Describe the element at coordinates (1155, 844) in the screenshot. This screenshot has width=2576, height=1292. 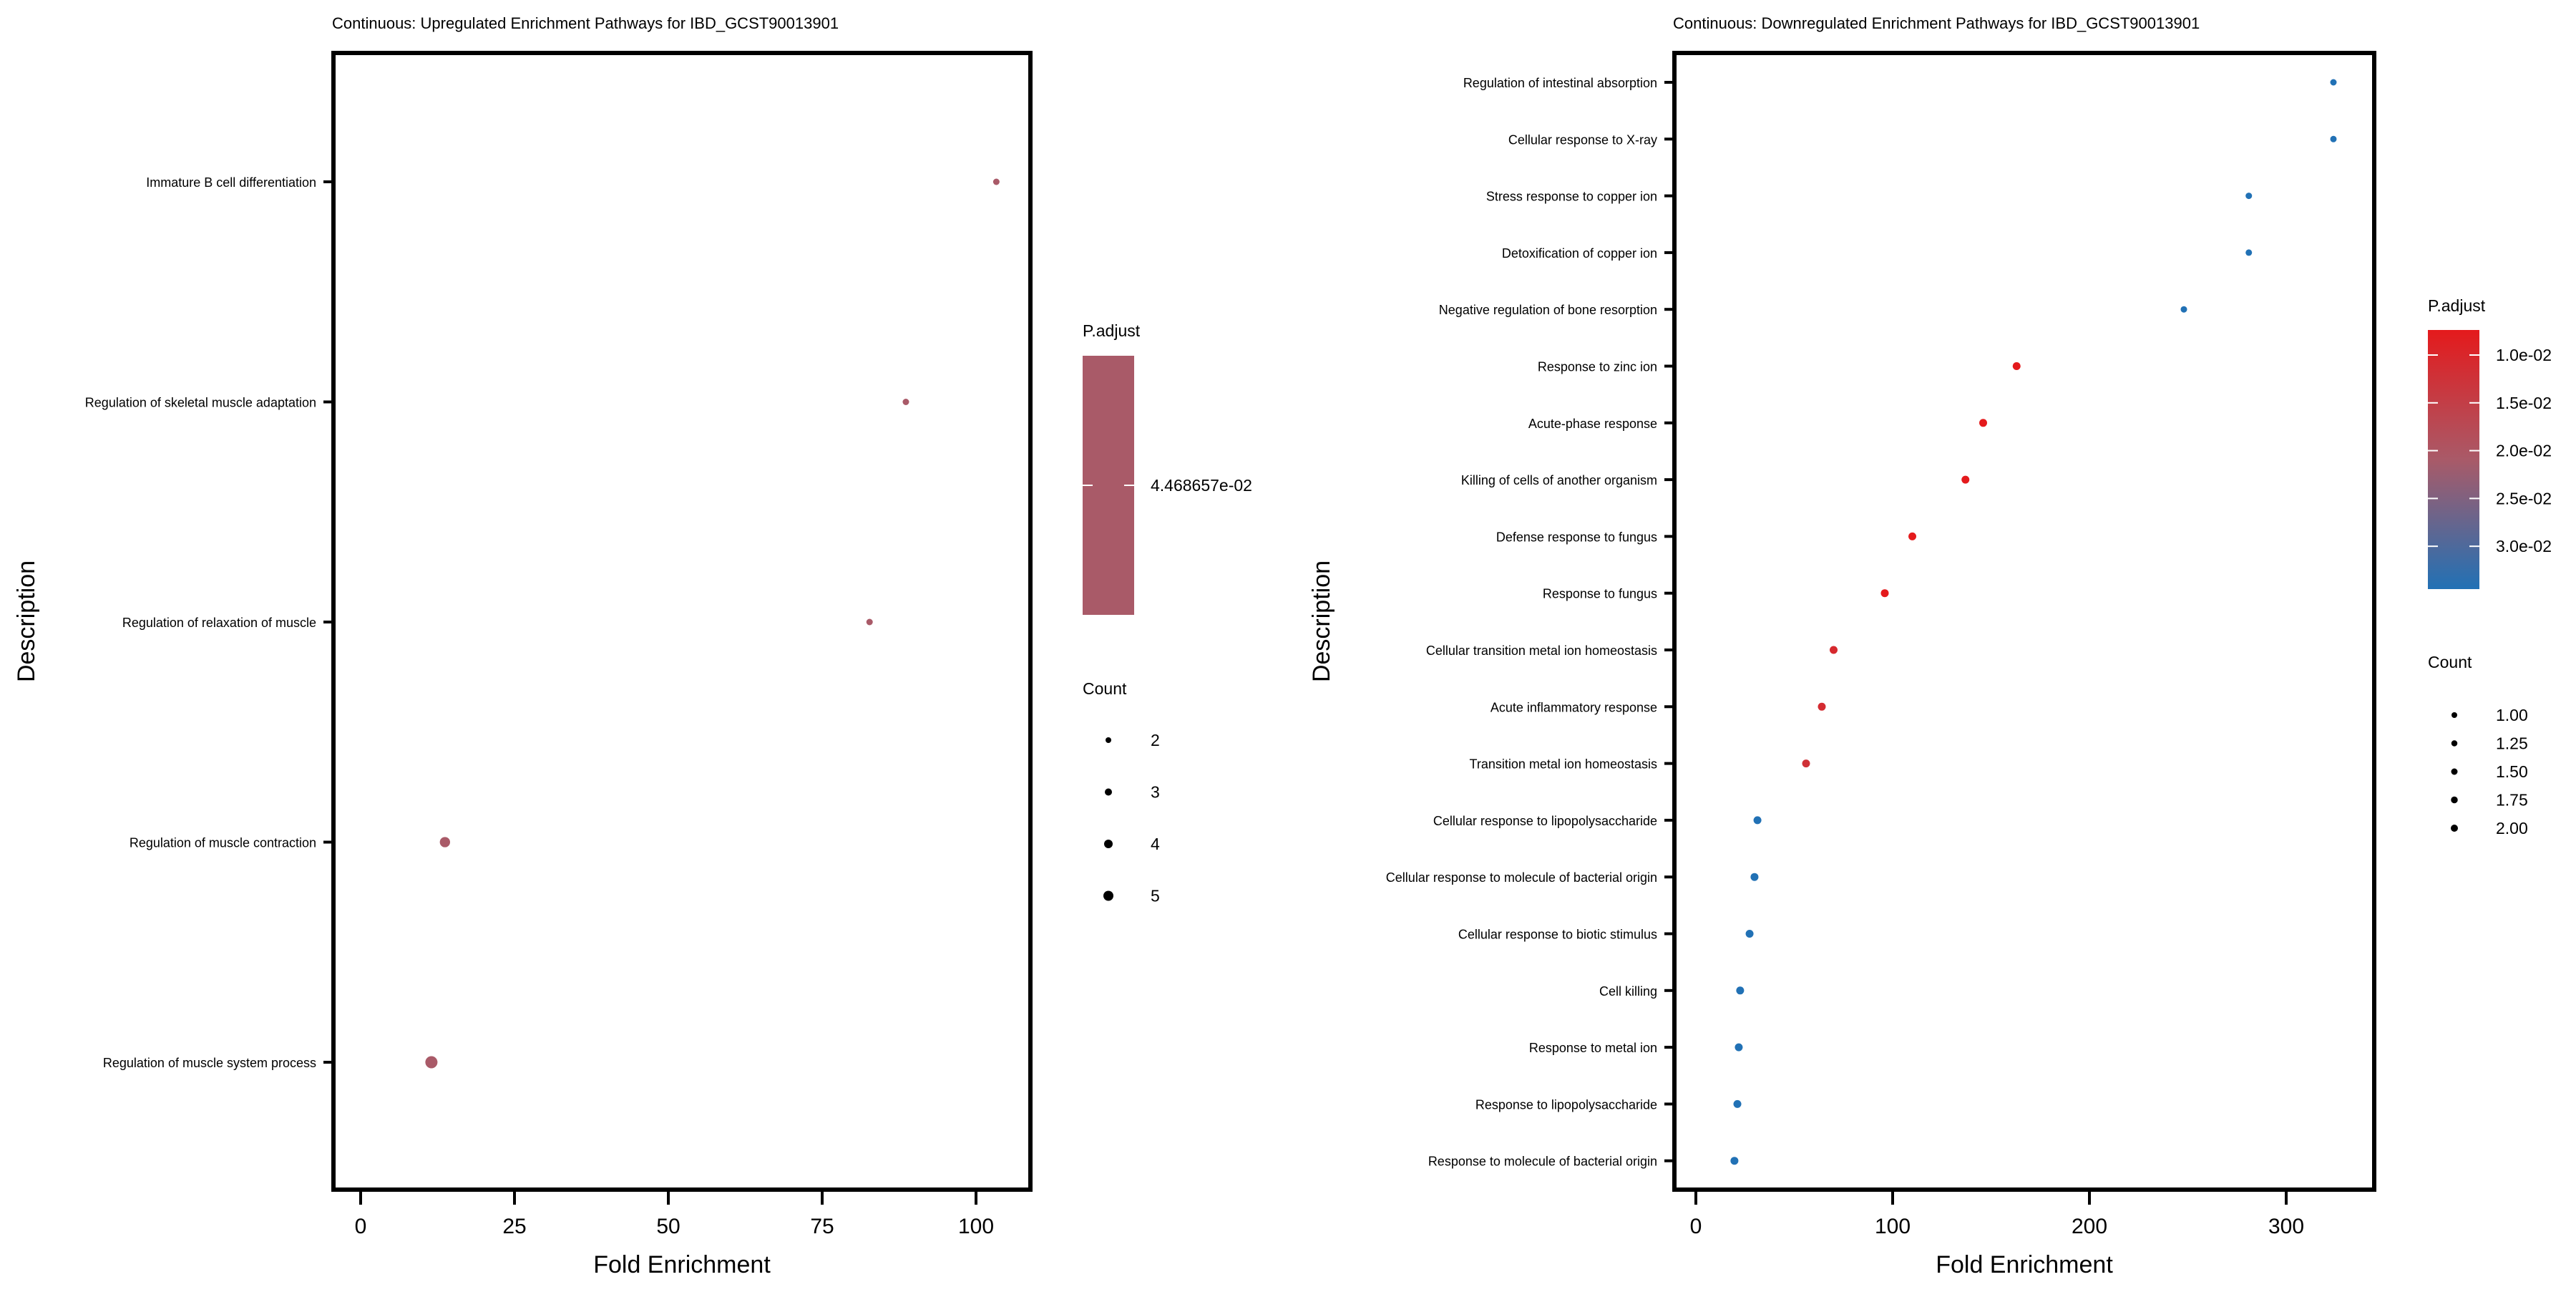
I see `count-legend-label: 4` at that location.